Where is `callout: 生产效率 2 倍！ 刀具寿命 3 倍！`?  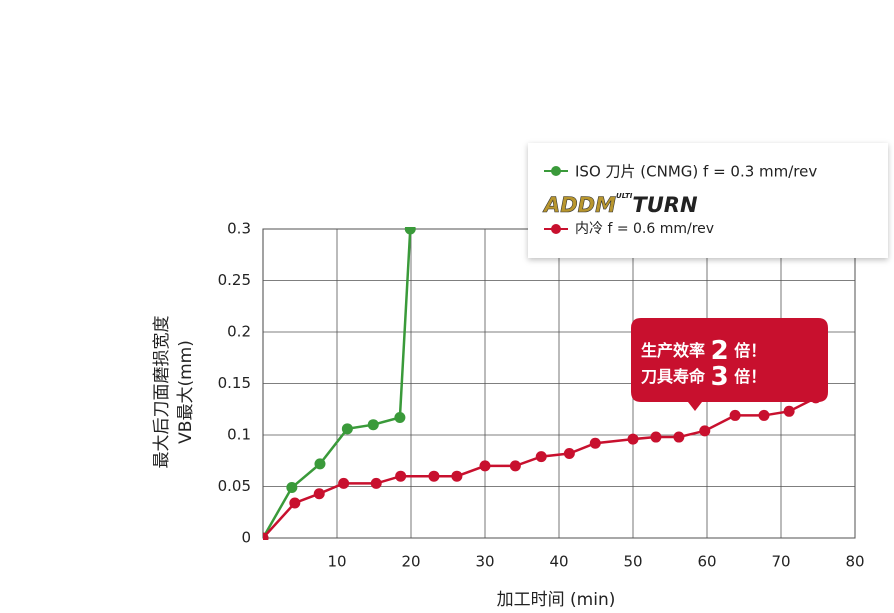 callout: 生产效率 2 倍！ 刀具寿命 3 倍！ is located at coordinates (729, 364).